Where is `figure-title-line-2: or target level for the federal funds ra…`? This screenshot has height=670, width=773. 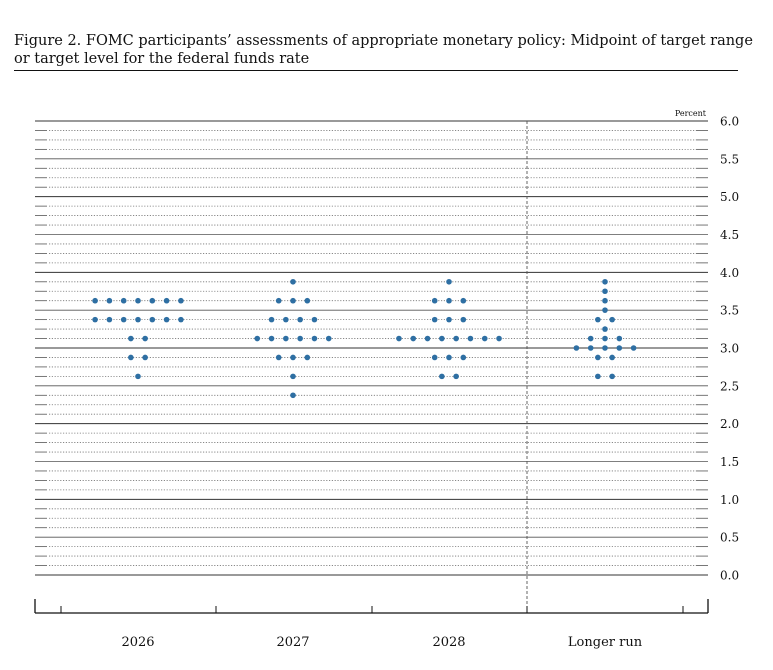 figure-title-line-2: or target level for the federal funds ra… is located at coordinates (162, 59).